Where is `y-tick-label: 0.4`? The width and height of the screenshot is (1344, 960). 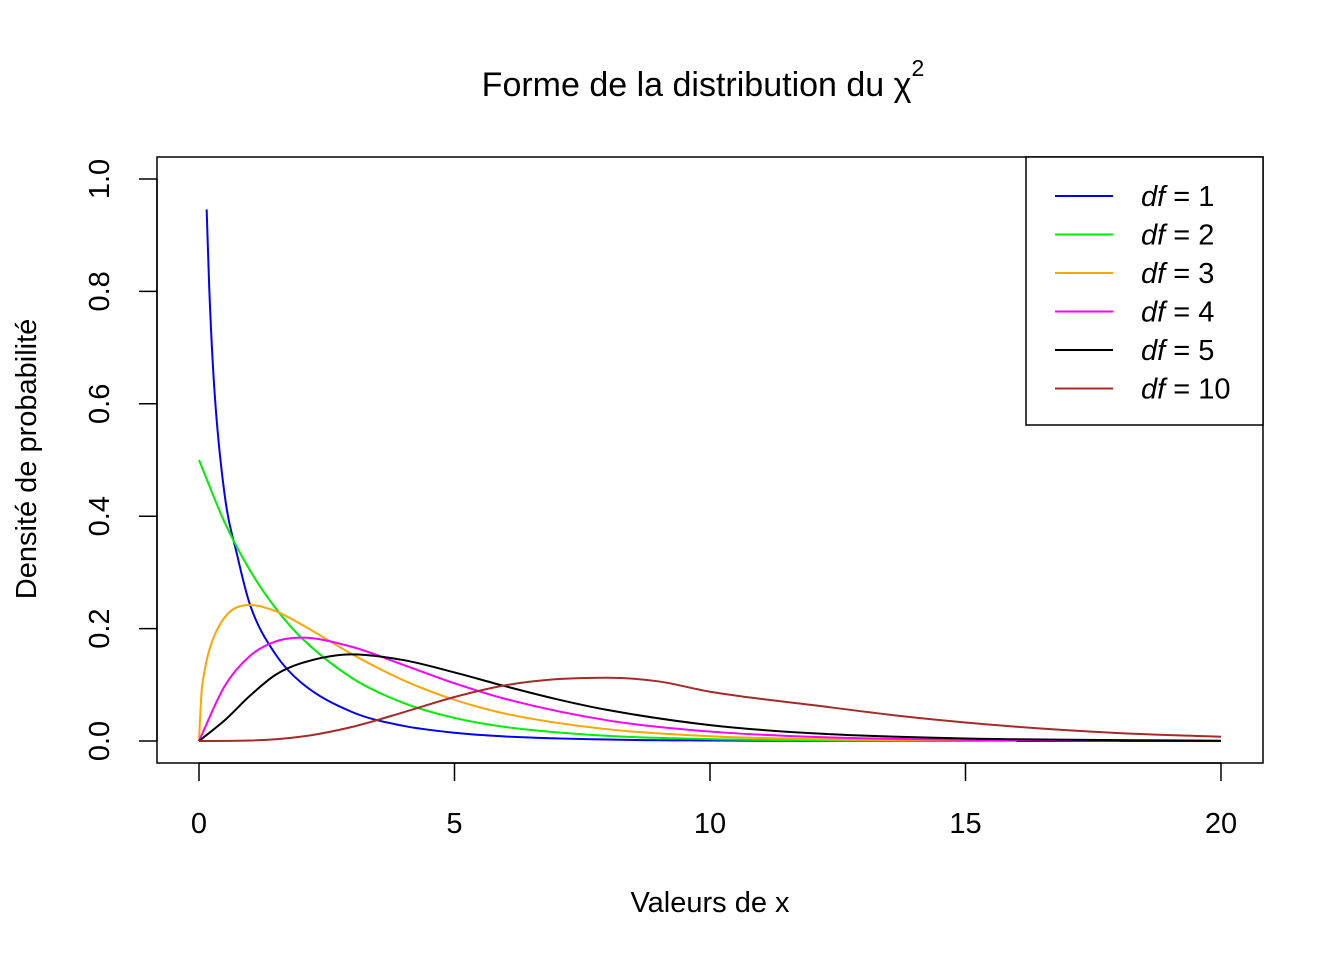 y-tick-label: 0.4 is located at coordinates (100, 516).